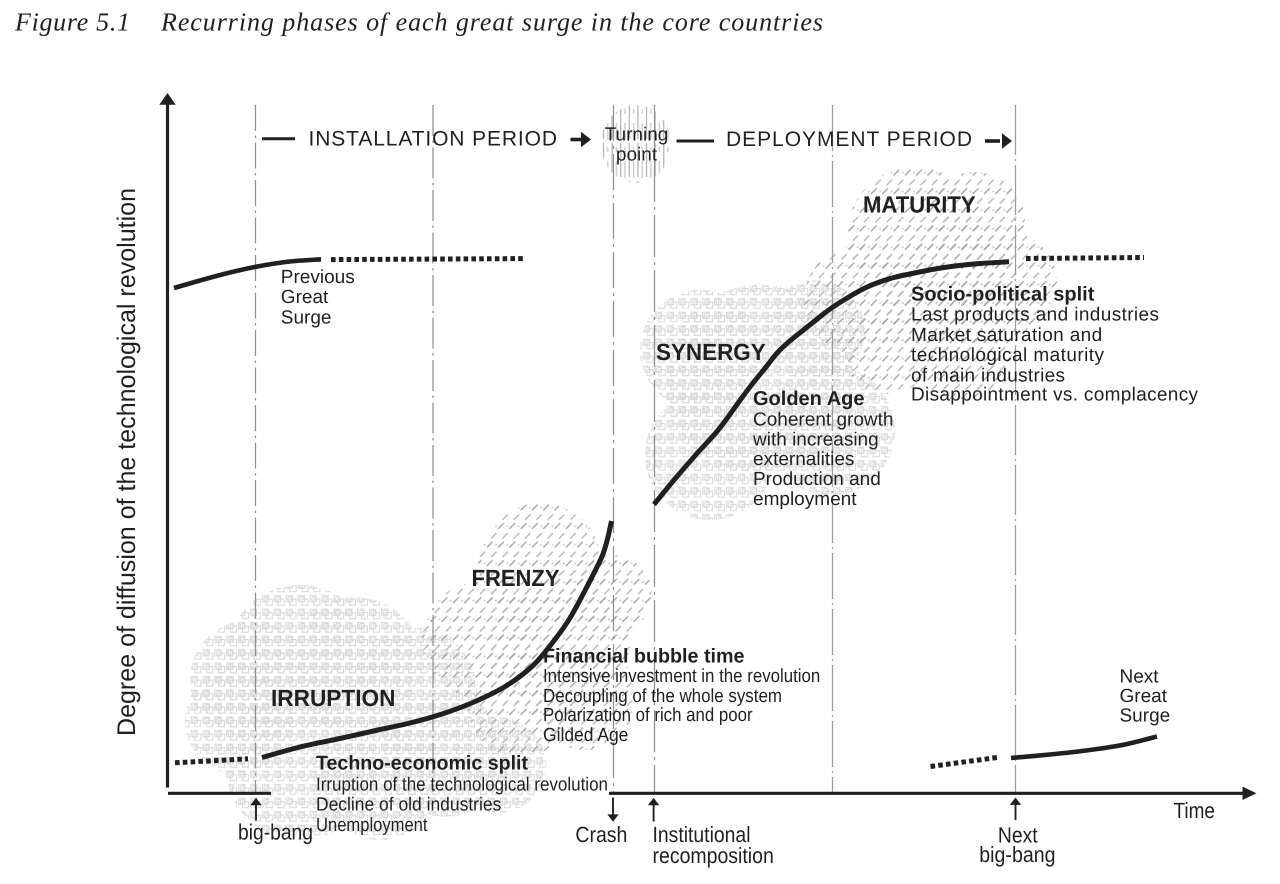  I want to click on svg-text: Turning, so click(637, 135).